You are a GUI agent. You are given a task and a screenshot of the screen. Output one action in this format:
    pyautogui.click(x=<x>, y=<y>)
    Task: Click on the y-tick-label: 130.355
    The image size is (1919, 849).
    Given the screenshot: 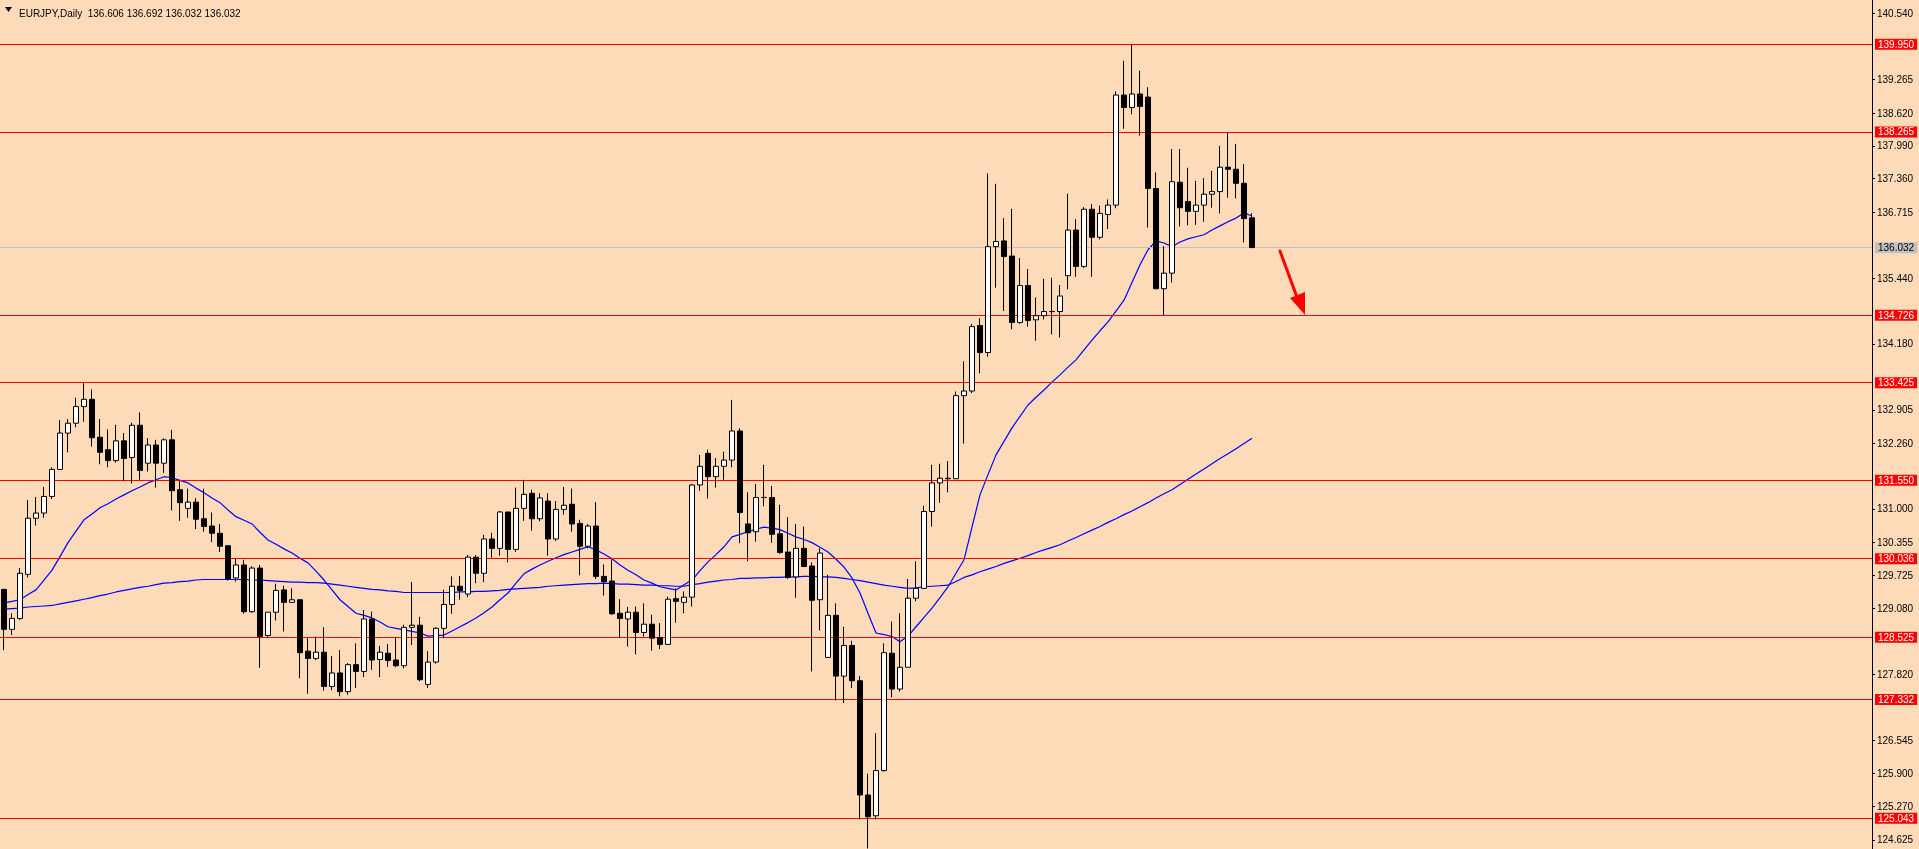 What is the action you would take?
    pyautogui.click(x=1895, y=542)
    